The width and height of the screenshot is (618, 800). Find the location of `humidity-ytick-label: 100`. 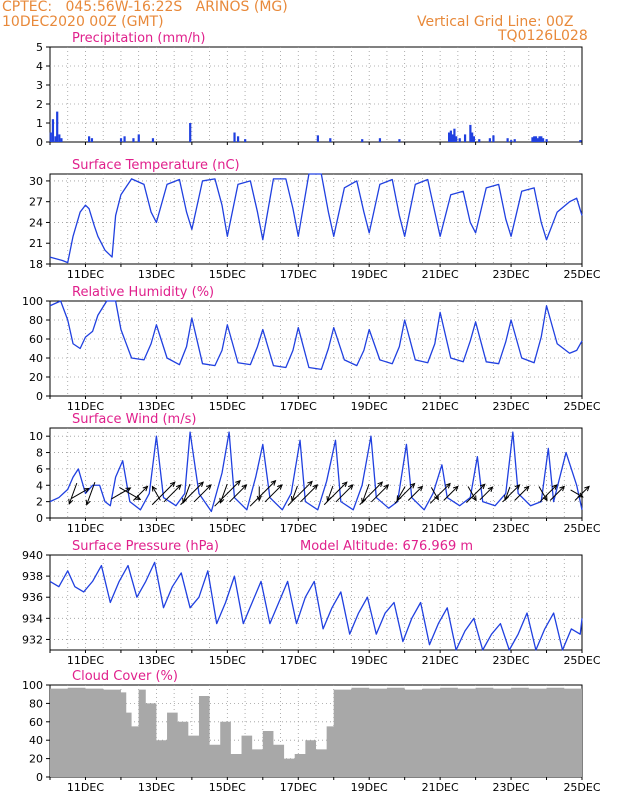

humidity-ytick-label: 100 is located at coordinates (32, 301).